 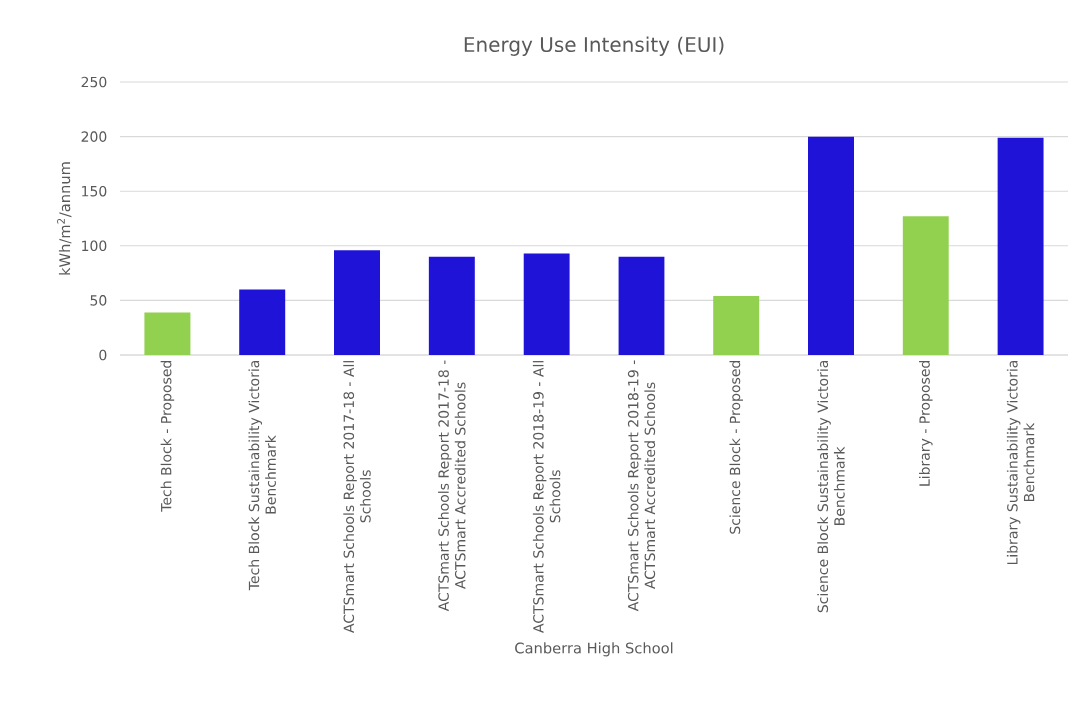 What do you see at coordinates (736, 447) in the screenshot?
I see `x-tick-label: Science Block - Proposed` at bounding box center [736, 447].